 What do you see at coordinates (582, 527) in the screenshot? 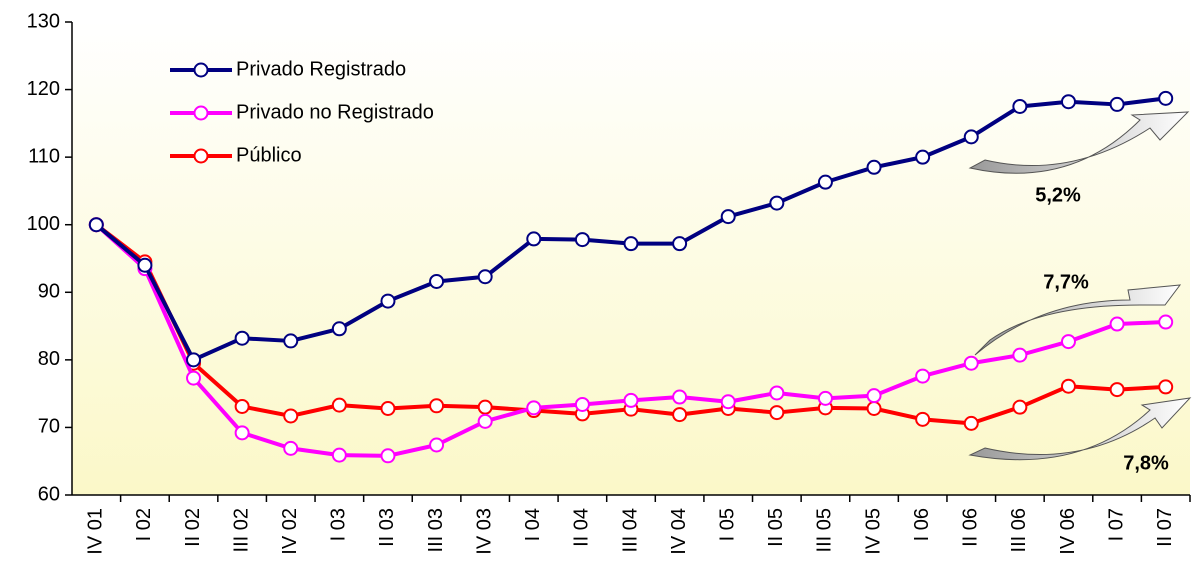
I see `x-tick-label: II 04` at bounding box center [582, 527].